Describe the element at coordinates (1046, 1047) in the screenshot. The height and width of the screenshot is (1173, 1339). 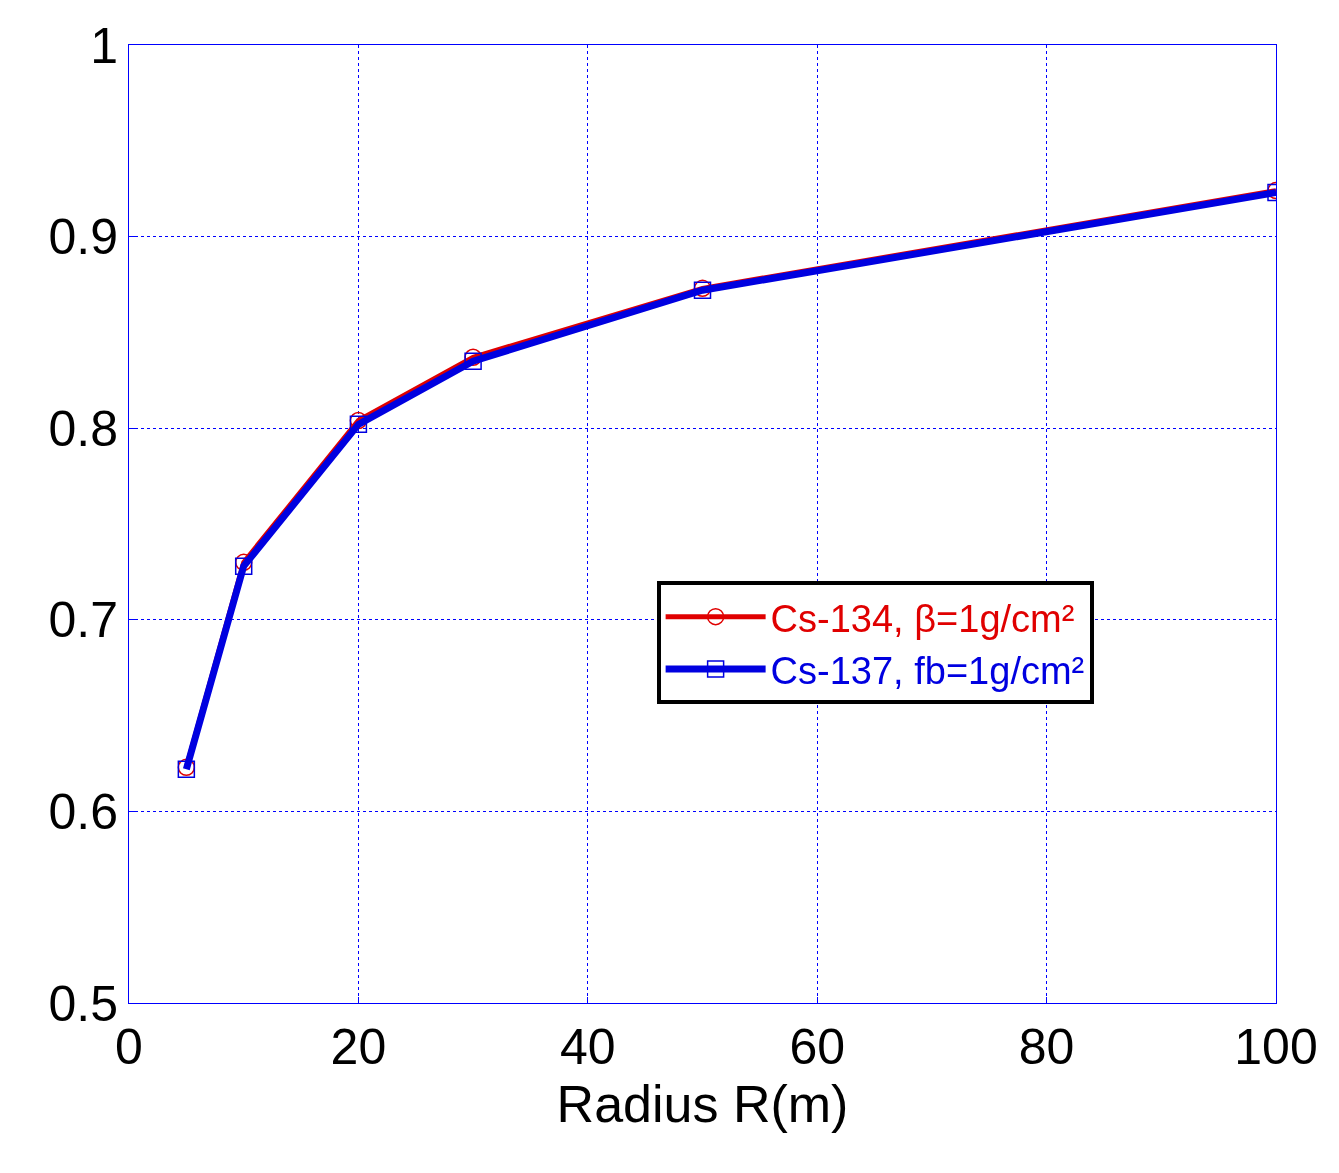
I see `x-tick-label: 80` at that location.